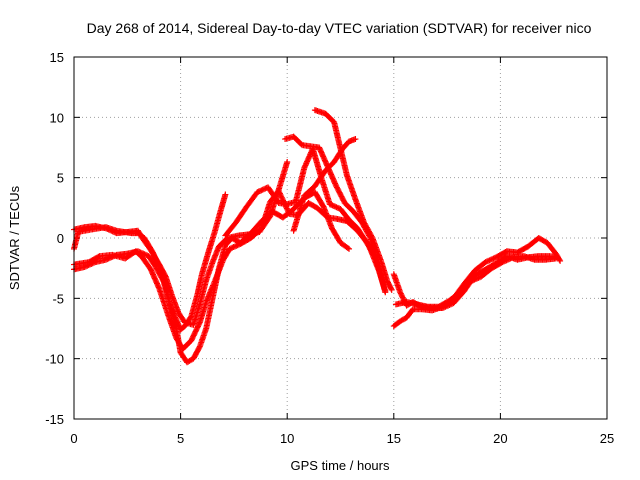  Describe the element at coordinates (60, 238) in the screenshot. I see `y-tick-label: 0` at that location.